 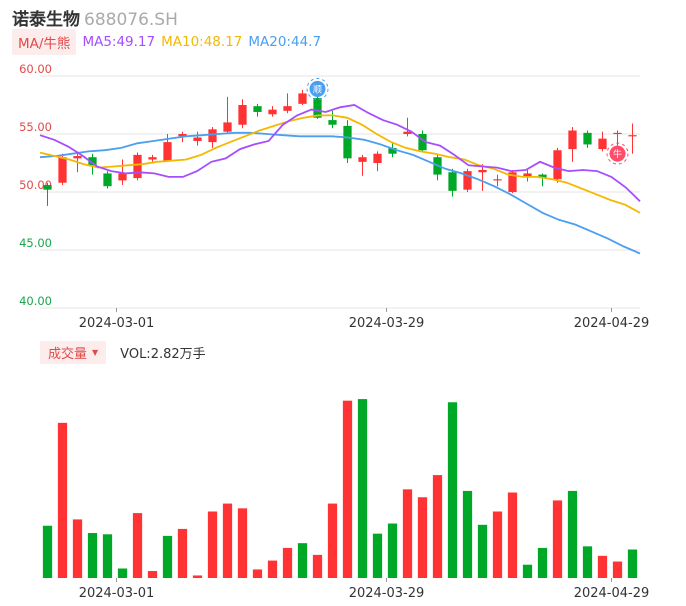 I want to click on volume-legend: 成交量 ▼ VOL:2.82万手, so click(x=123, y=352).